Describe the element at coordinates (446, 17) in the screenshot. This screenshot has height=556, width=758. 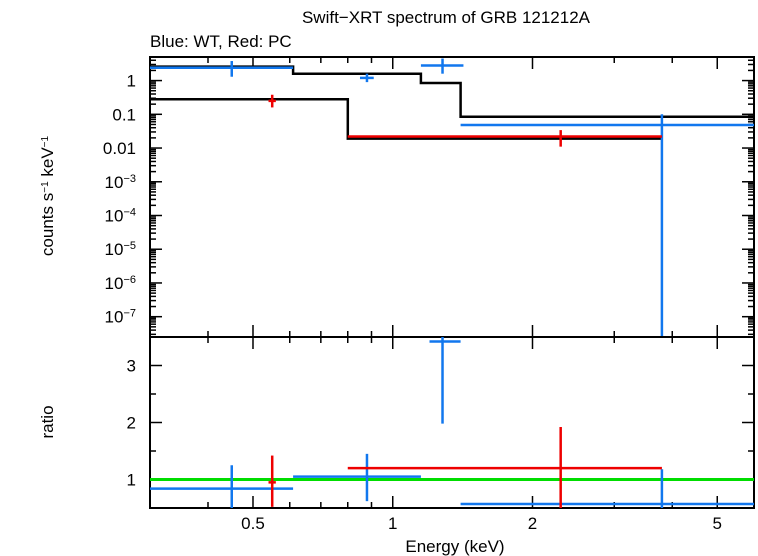
I see `chart-title: Swift−XRT spectrum of GRB 121212A` at that location.